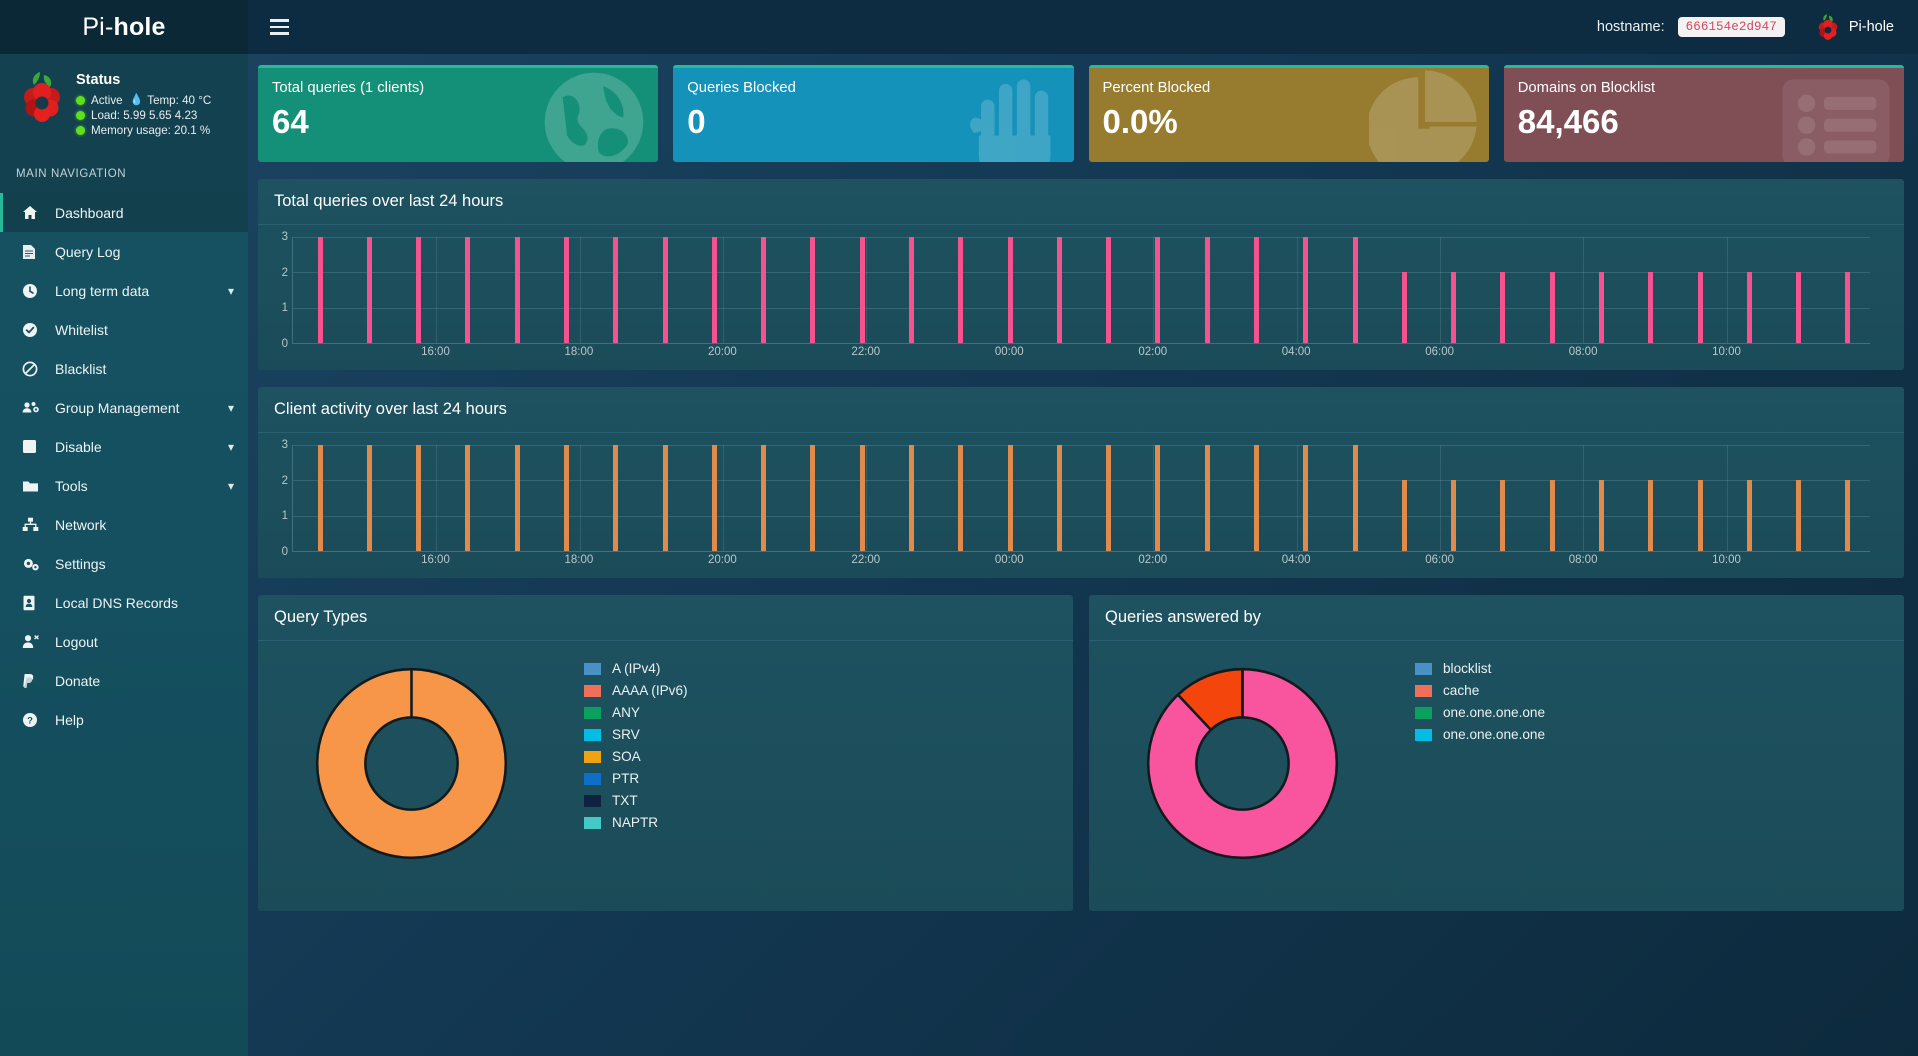  What do you see at coordinates (124, 602) in the screenshot?
I see `sidebar-item-local-dns-records: Local DNS Records` at bounding box center [124, 602].